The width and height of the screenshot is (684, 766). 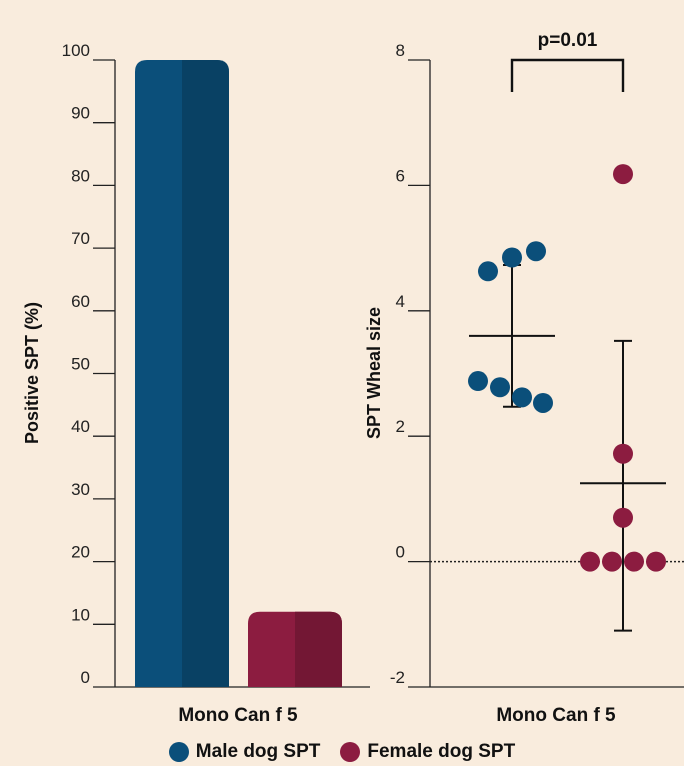 I want to click on legend-label-male: Male dog SPT, so click(x=258, y=751).